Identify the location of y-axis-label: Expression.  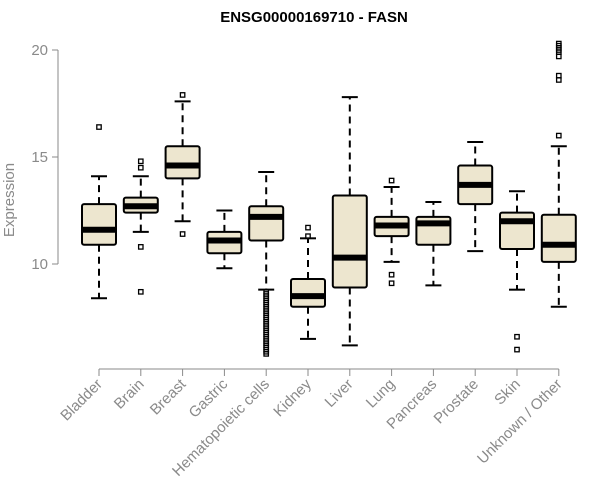
(9, 200).